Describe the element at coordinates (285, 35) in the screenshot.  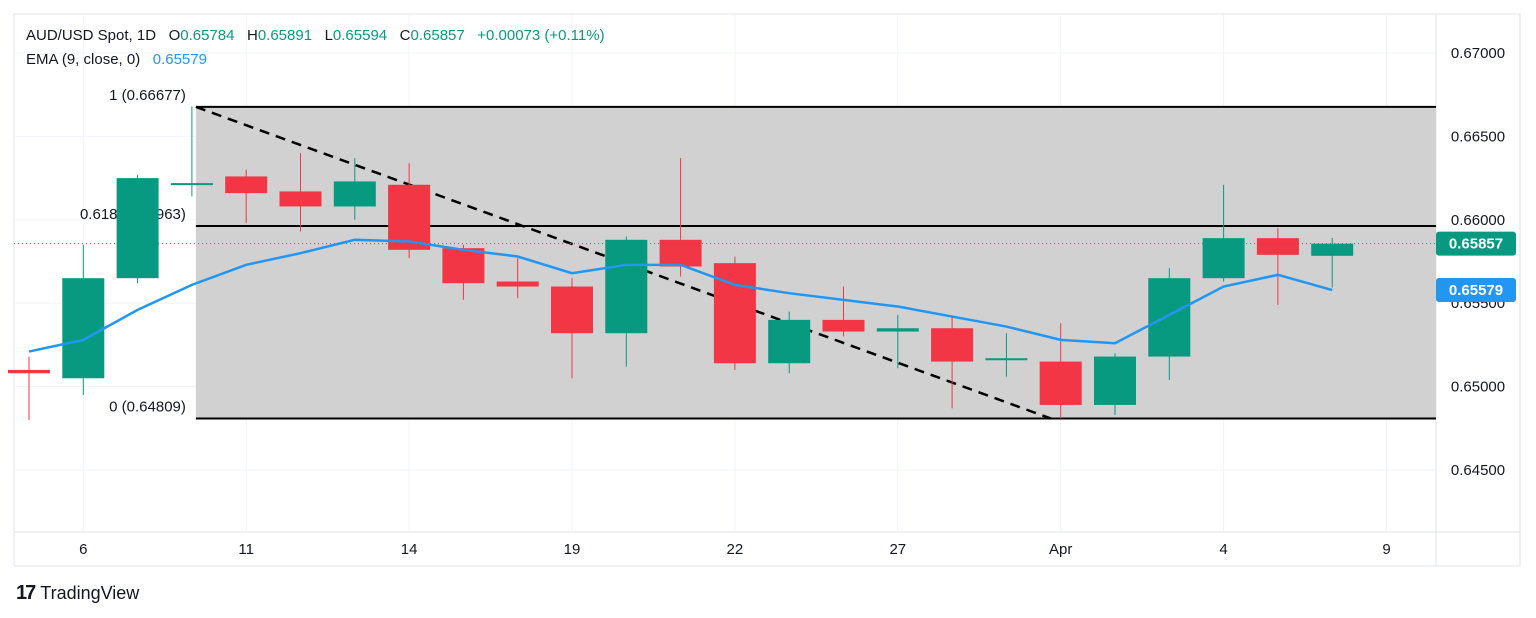
I see `high-value: 0.65891` at that location.